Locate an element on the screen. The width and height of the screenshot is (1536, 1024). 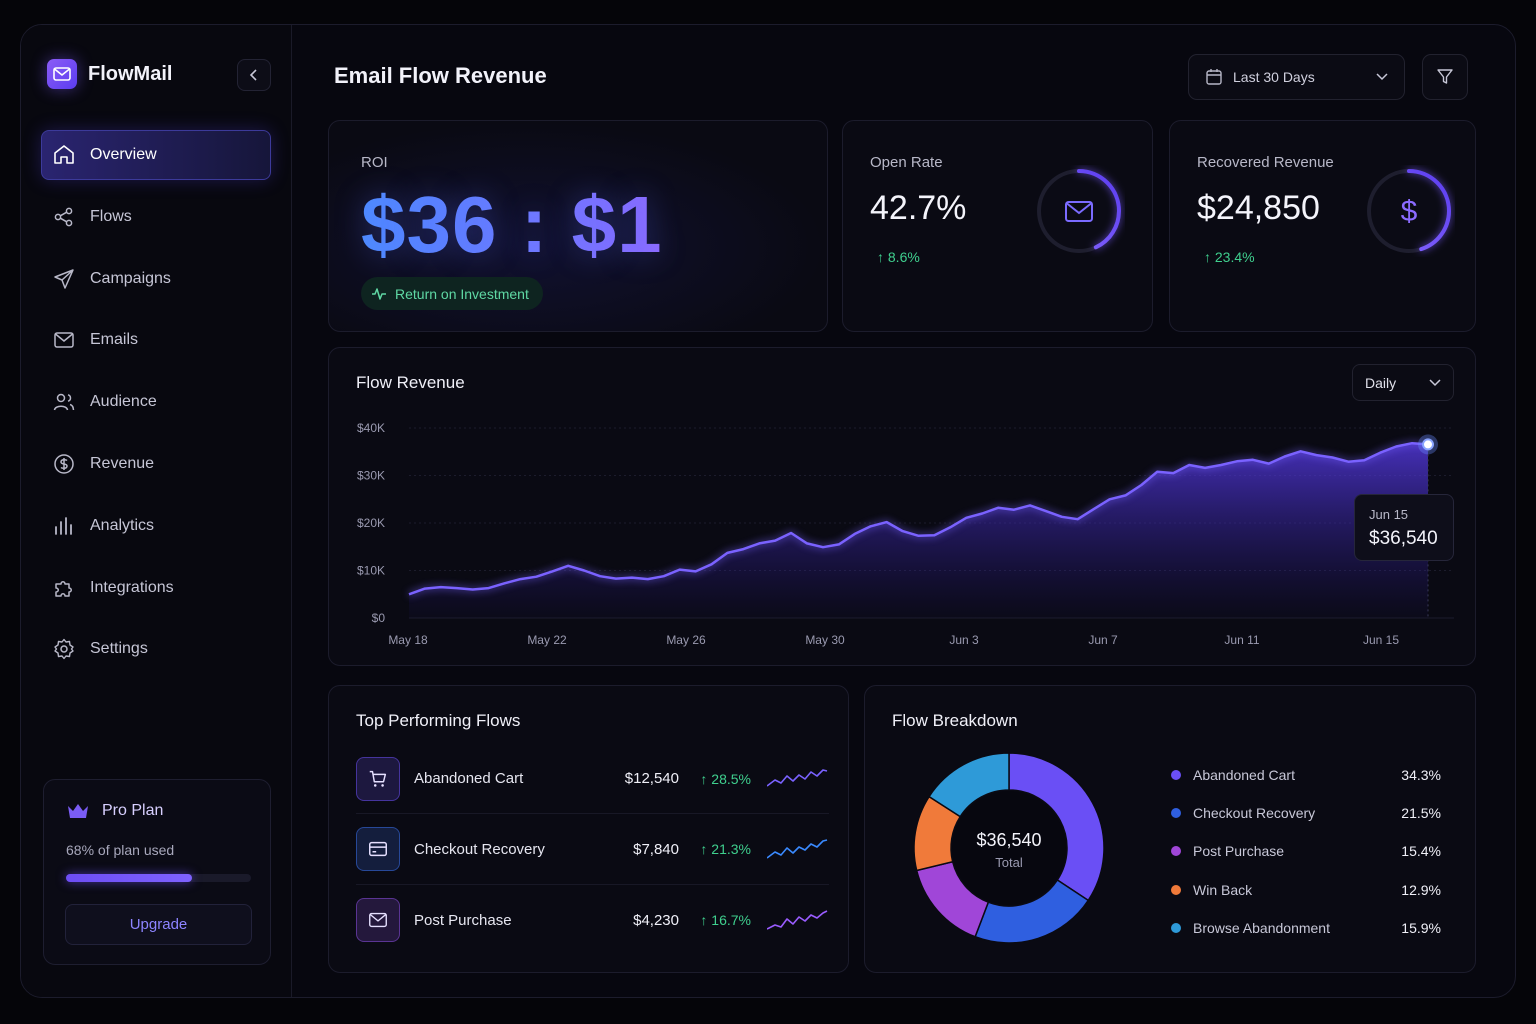
chart-tooltip: Jun 15 $36,540 is located at coordinates (1404, 527).